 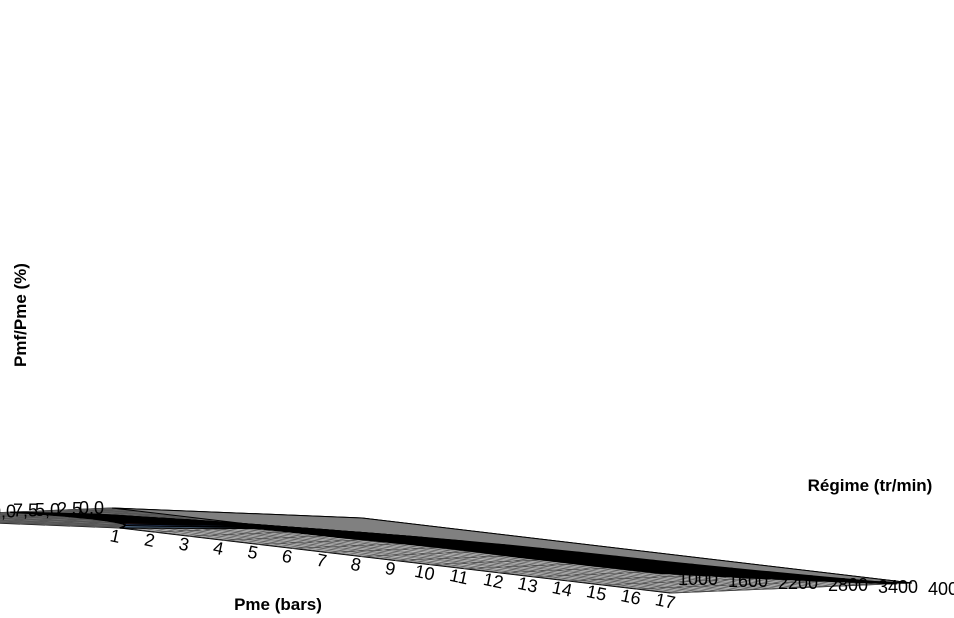 What do you see at coordinates (390, 569) in the screenshot?
I see `x-tick-label: 9` at bounding box center [390, 569].